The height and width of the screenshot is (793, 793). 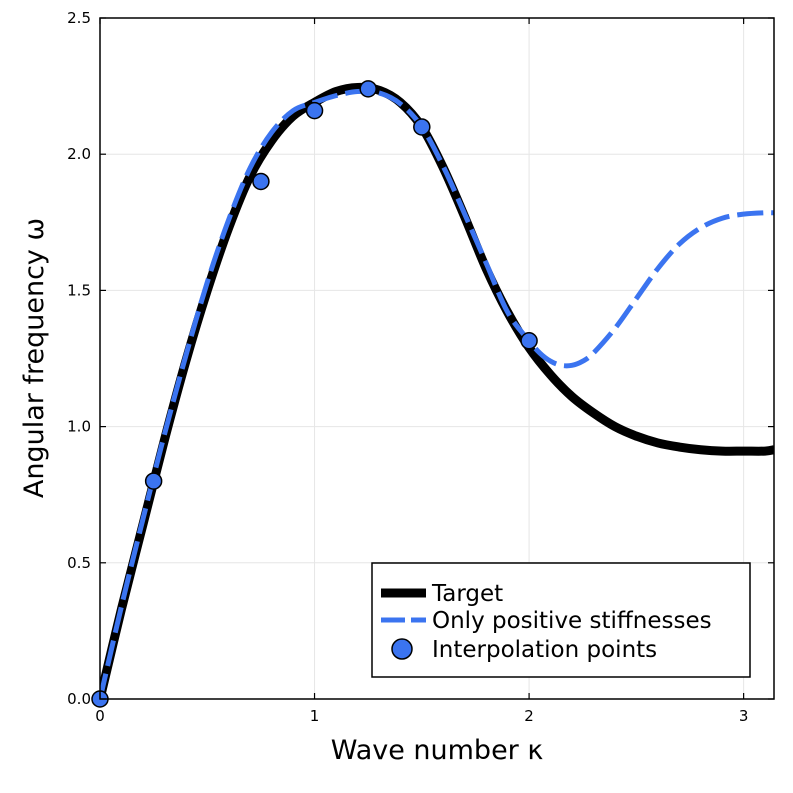 I want to click on y-tick-label: 0.5, so click(x=79, y=563).